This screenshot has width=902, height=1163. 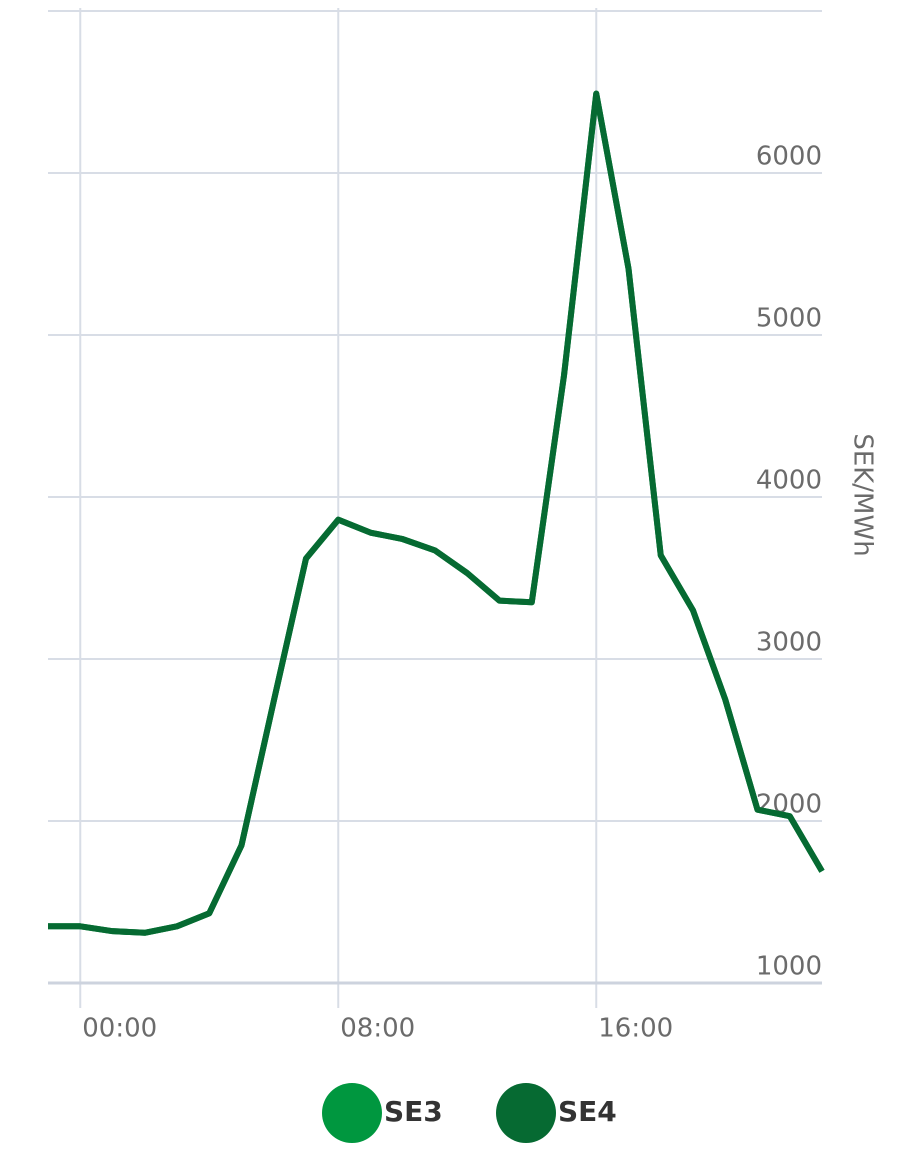 What do you see at coordinates (789, 967) in the screenshot?
I see `y-tick-label: 1000` at bounding box center [789, 967].